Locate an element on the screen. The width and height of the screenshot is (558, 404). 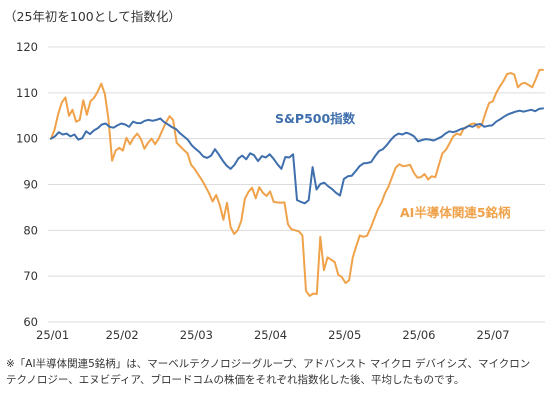
y-tick-label: 120 is located at coordinates (27, 47).